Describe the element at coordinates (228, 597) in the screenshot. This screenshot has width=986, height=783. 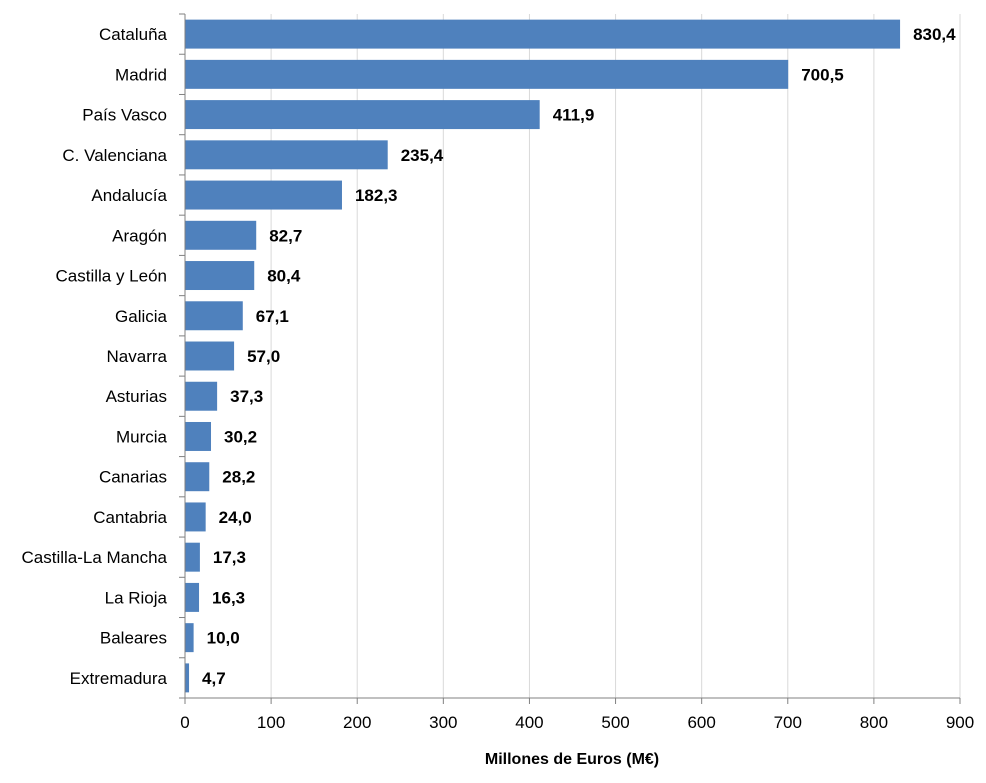
I see `value-label: 16,3` at that location.